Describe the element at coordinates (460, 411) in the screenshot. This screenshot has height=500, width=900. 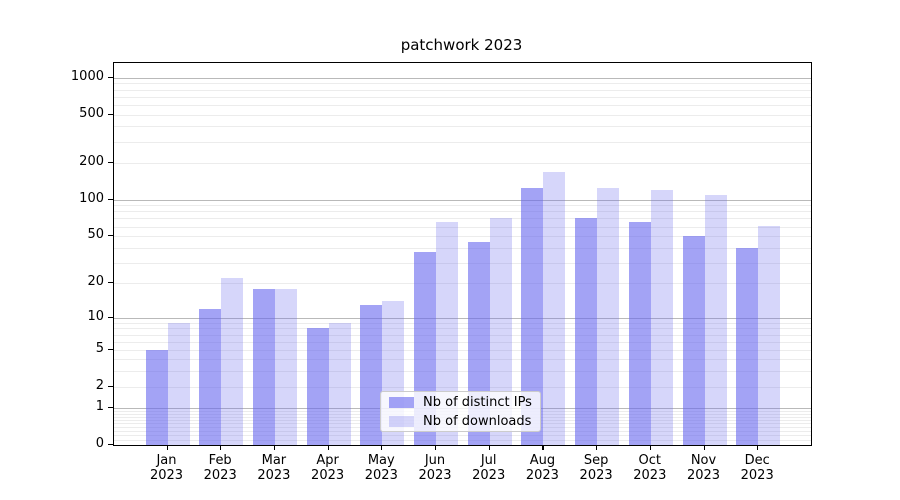
I see `legend: Nb of distinct IPs Nb of downloads` at that location.